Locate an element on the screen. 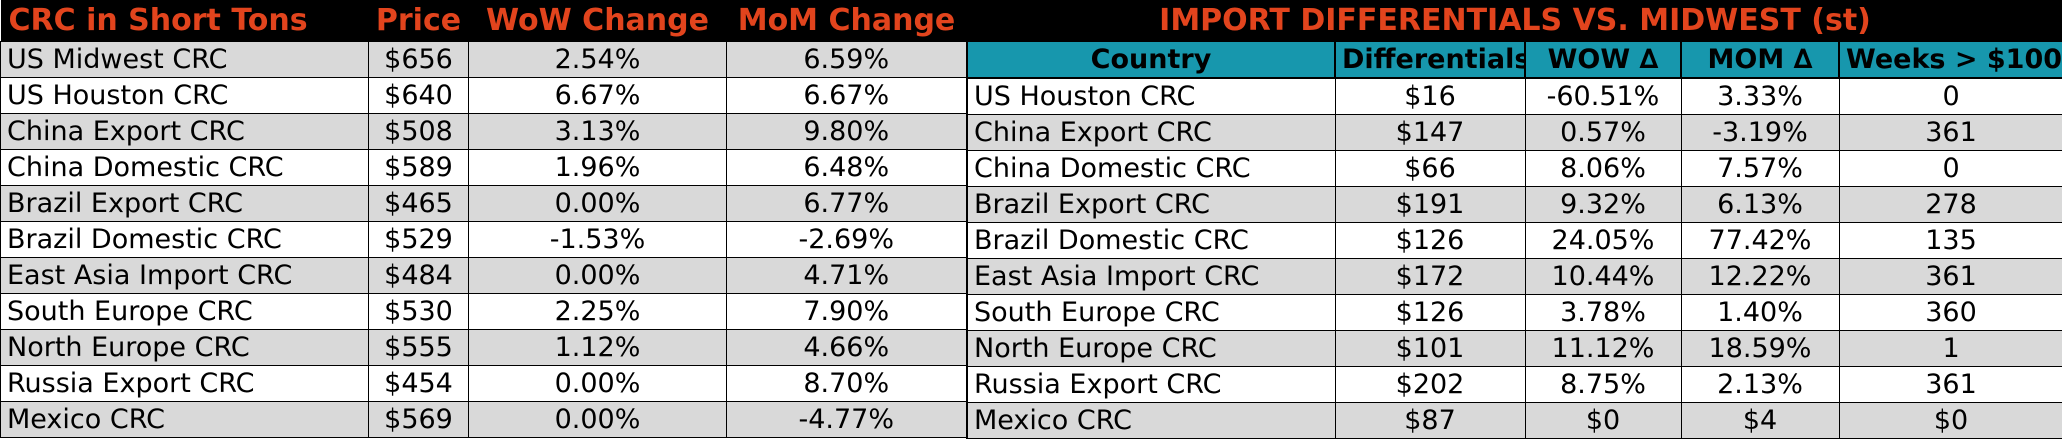 This screenshot has height=440, width=2062. mom-change-header: MoM Change is located at coordinates (846, 20).